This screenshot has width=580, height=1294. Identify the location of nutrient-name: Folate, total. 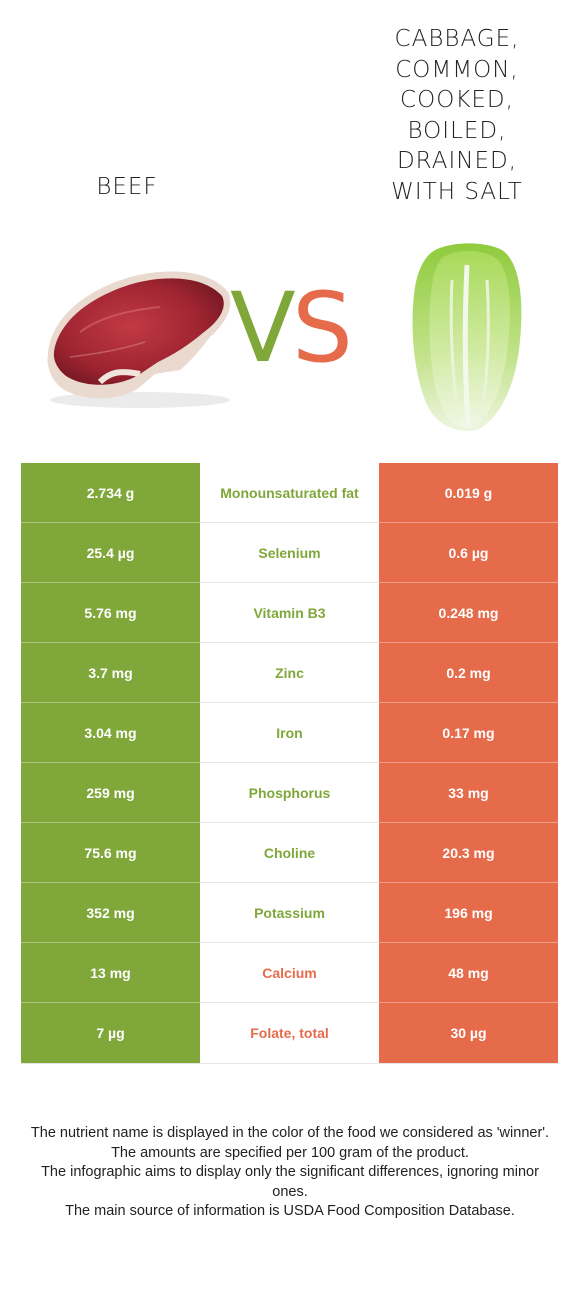
(289, 1033).